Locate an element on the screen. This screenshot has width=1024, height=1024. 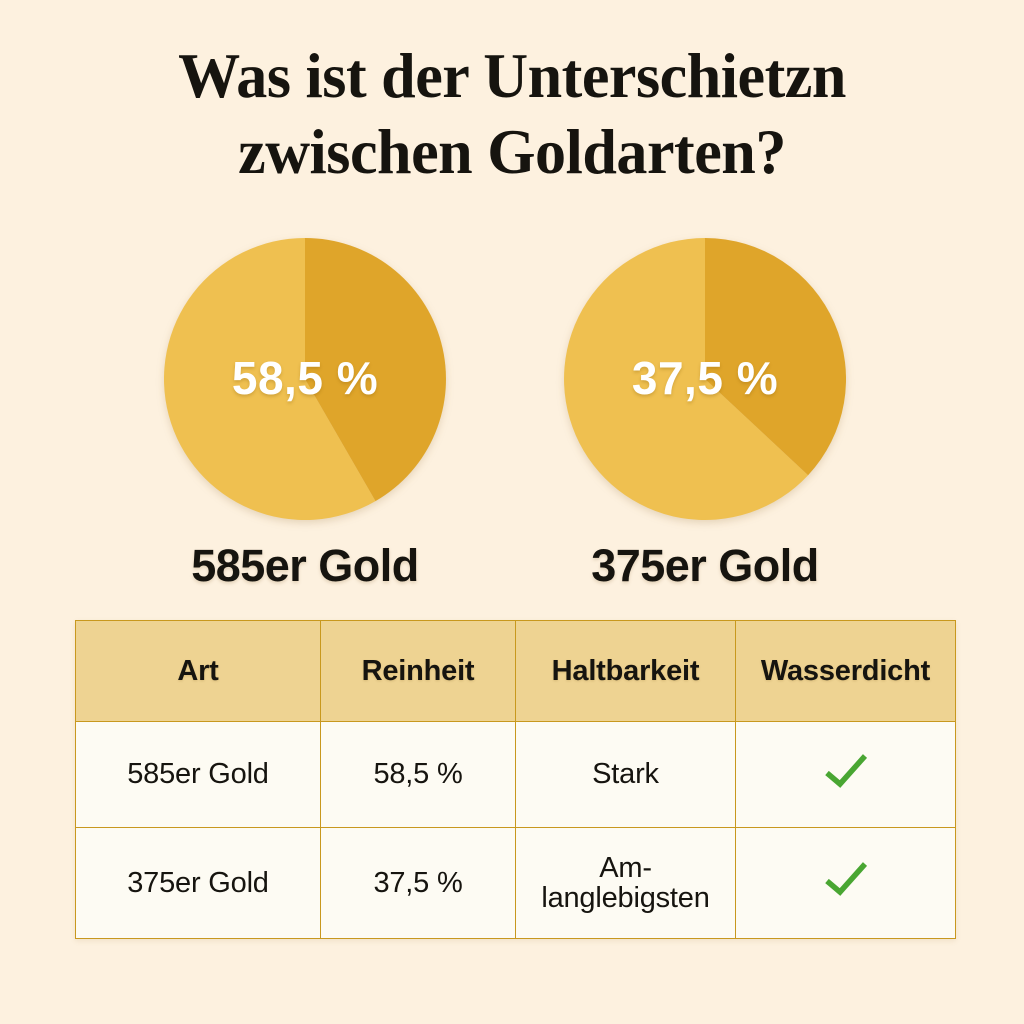
pie-slice-dark-375er is located at coordinates (775, 357).